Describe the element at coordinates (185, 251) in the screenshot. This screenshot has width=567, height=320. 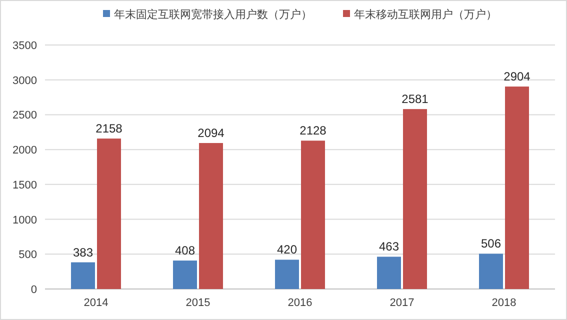
I see `data-label: 408` at that location.